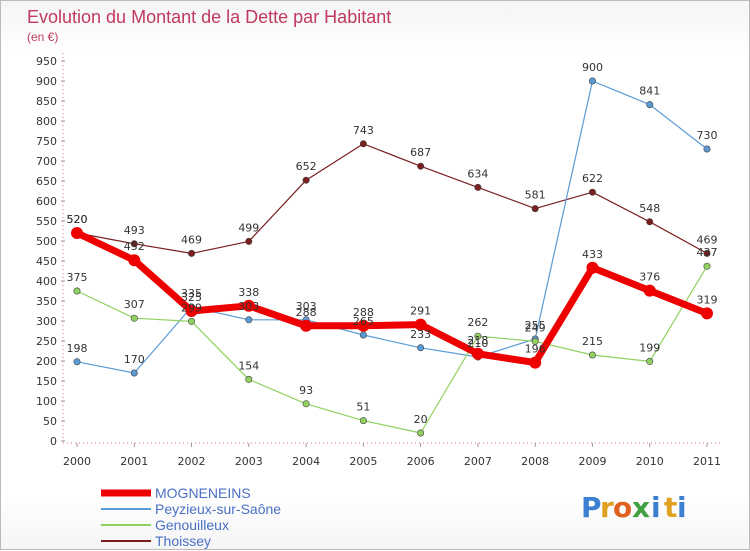 This screenshot has height=551, width=750. What do you see at coordinates (134, 230) in the screenshot?
I see `data-label: 493` at bounding box center [134, 230].